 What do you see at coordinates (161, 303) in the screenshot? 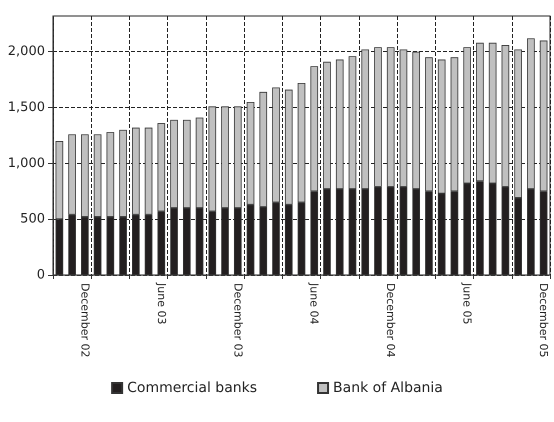
I see `x-tick-label: June 03` at bounding box center [161, 303].